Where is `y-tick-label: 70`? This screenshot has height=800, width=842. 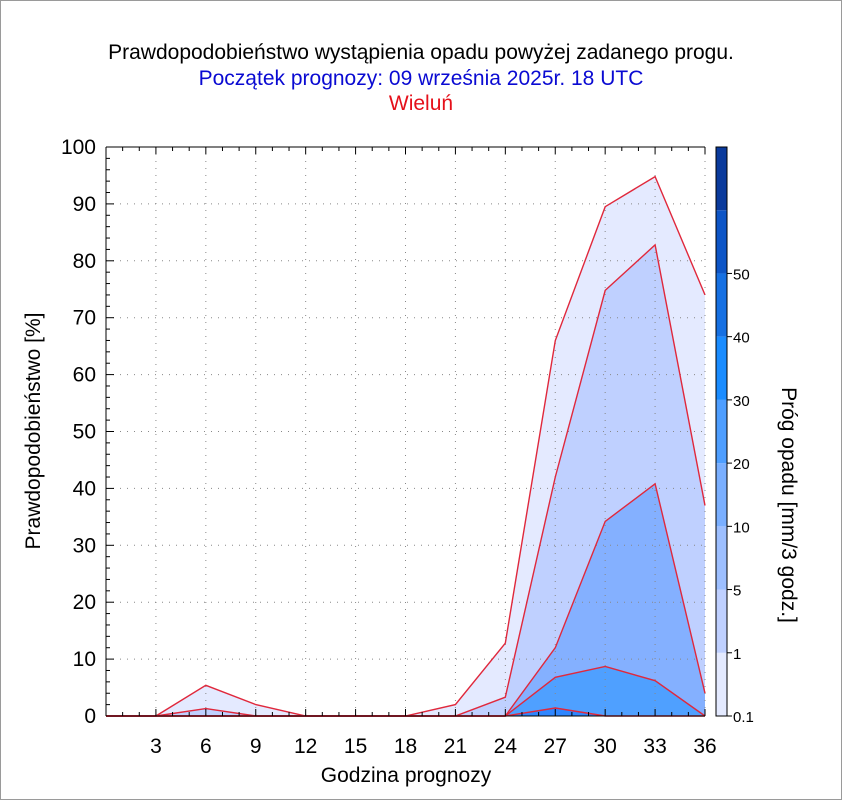
y-tick-label: 70 is located at coordinates (84, 318).